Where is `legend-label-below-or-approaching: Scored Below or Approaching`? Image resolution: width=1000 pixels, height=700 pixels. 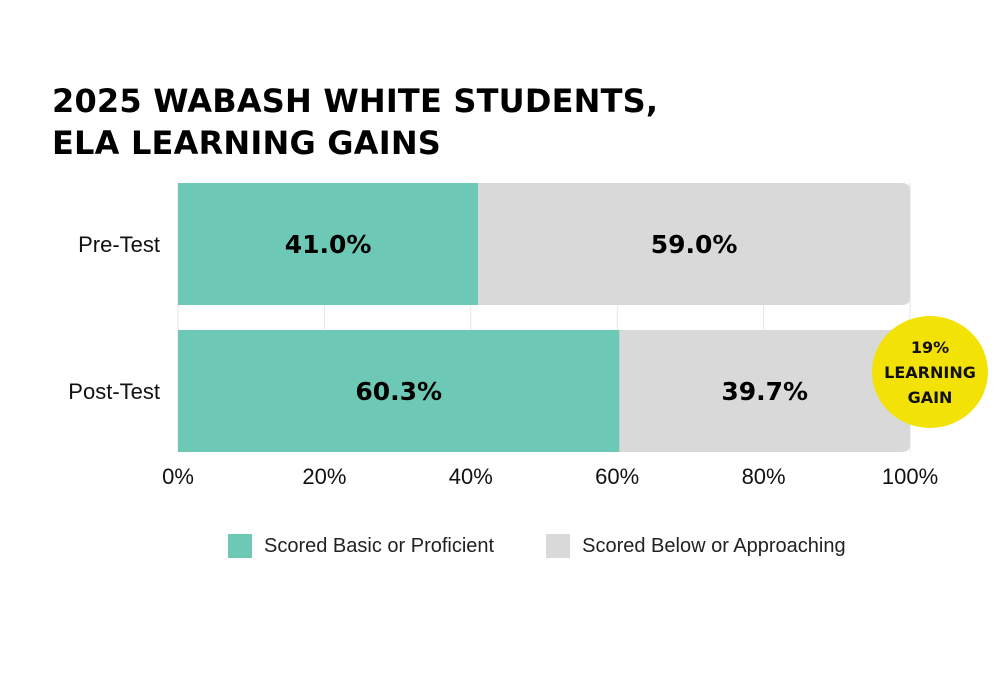 legend-label-below-or-approaching: Scored Below or Approaching is located at coordinates (714, 545).